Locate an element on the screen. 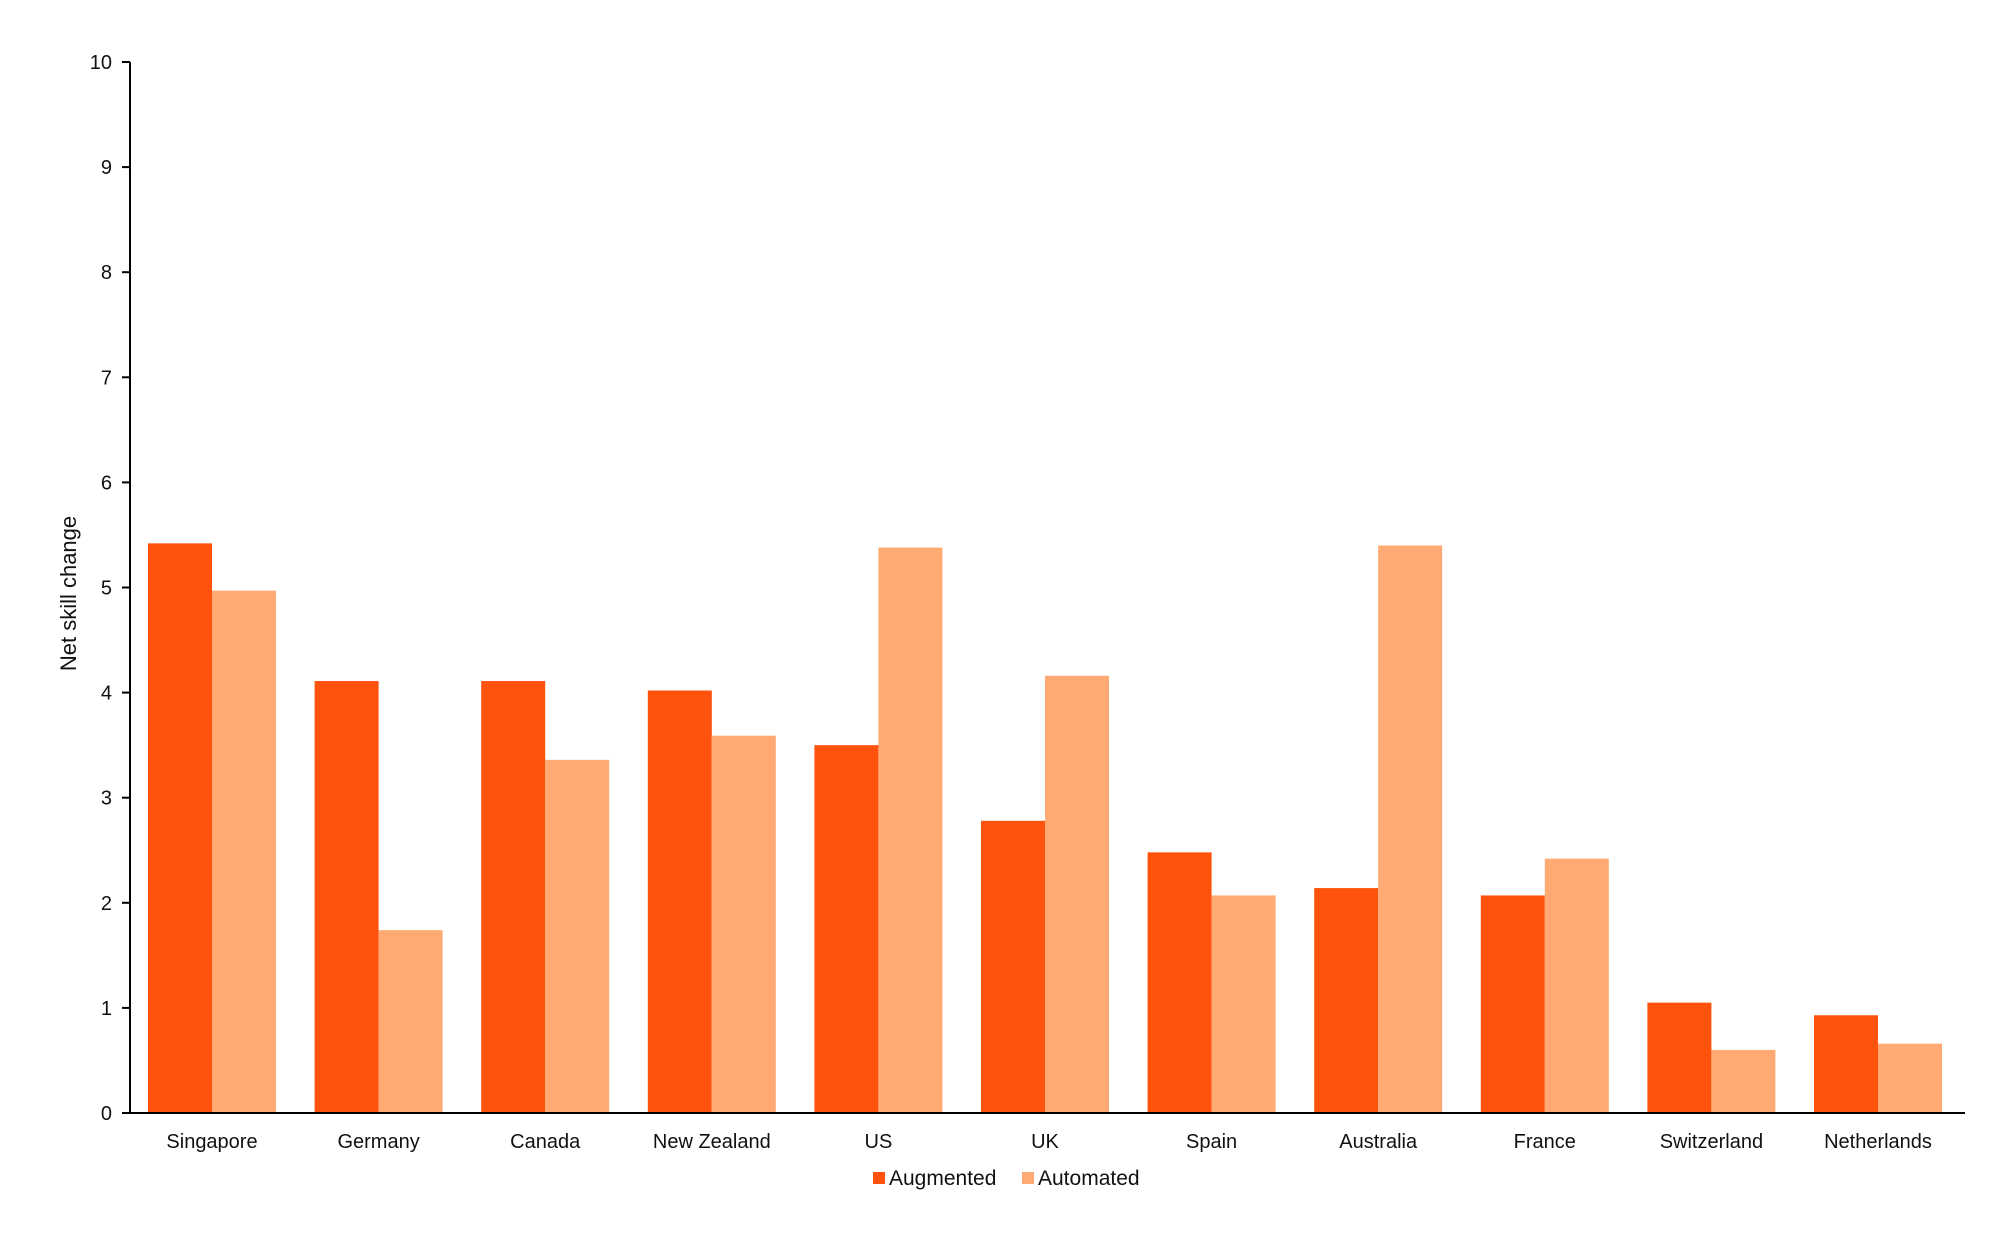 This screenshot has height=1246, width=2000. y-axis-ticks: 0 1 2 3 4 5 6 7 8 9 10 is located at coordinates (110, 588).